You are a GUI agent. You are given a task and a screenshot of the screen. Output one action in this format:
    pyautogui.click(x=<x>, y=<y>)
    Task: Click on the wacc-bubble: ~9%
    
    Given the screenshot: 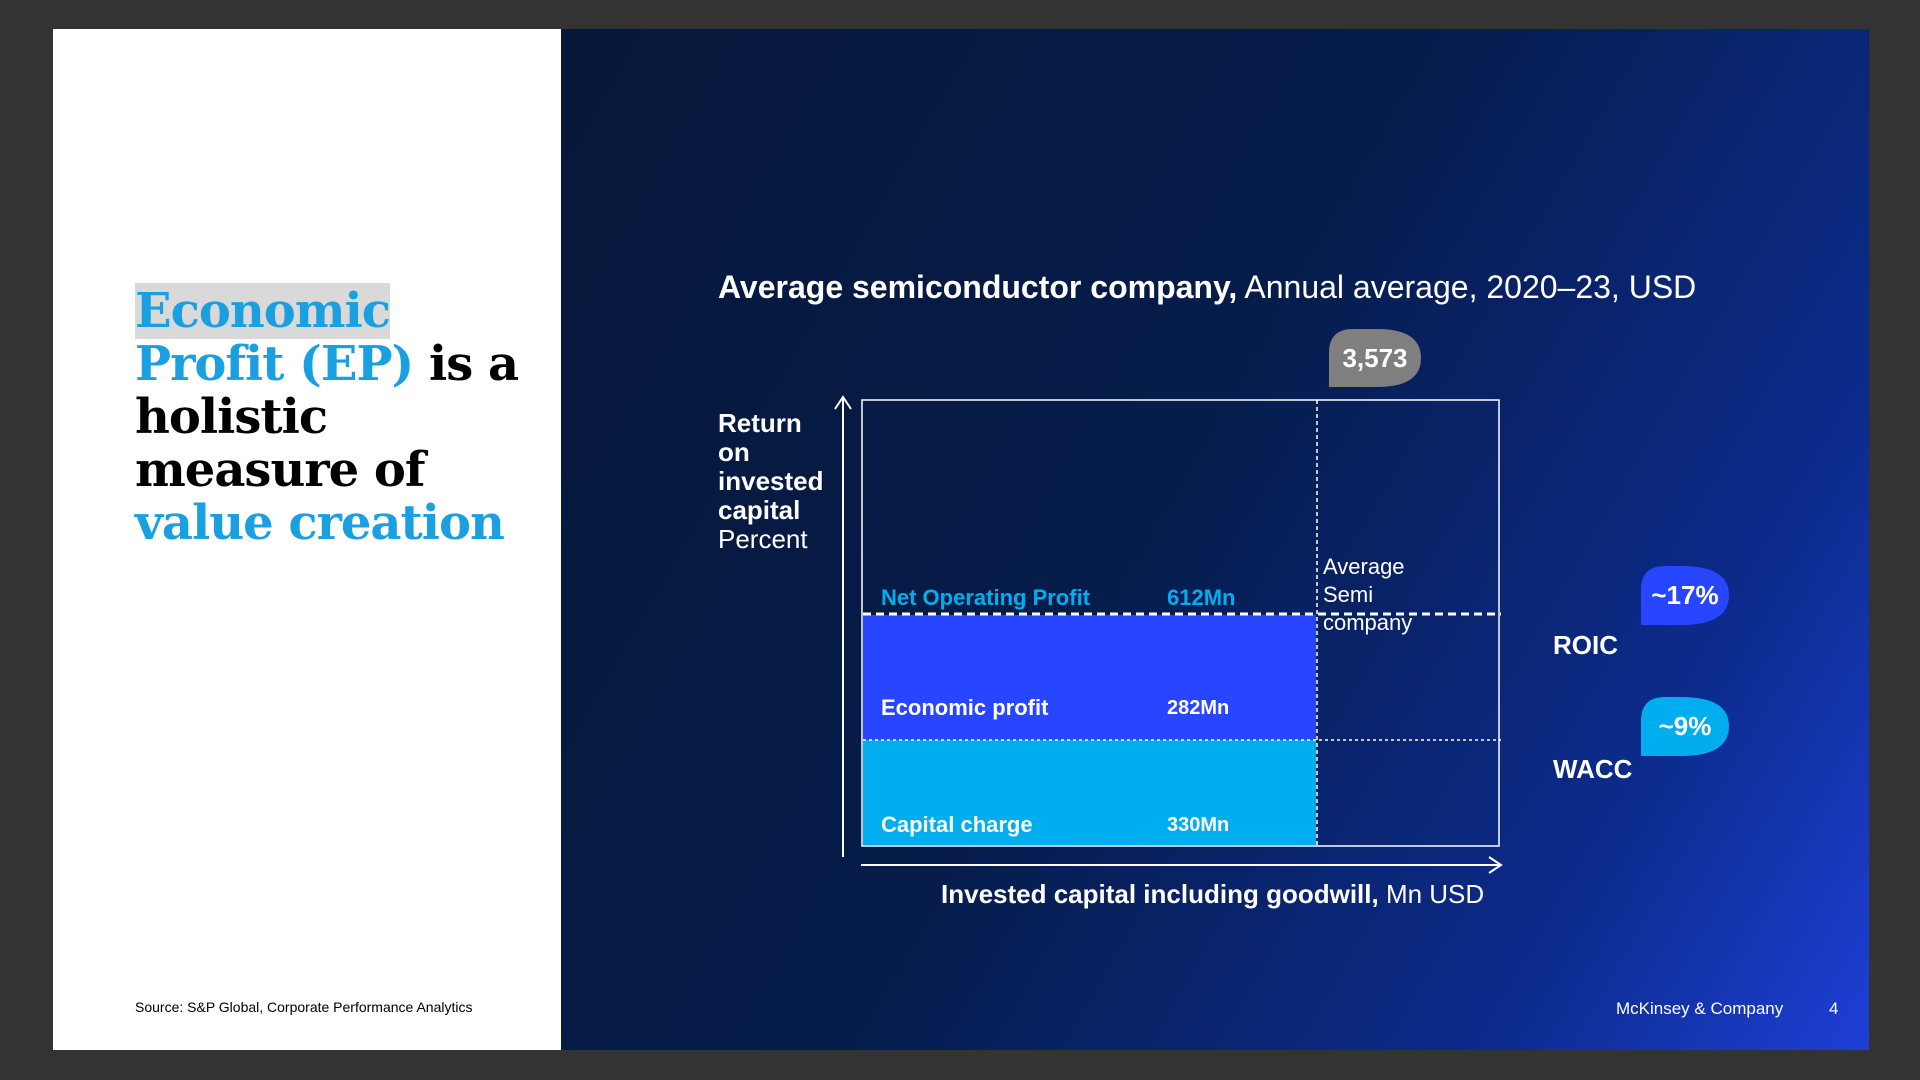 What is the action you would take?
    pyautogui.click(x=1685, y=726)
    